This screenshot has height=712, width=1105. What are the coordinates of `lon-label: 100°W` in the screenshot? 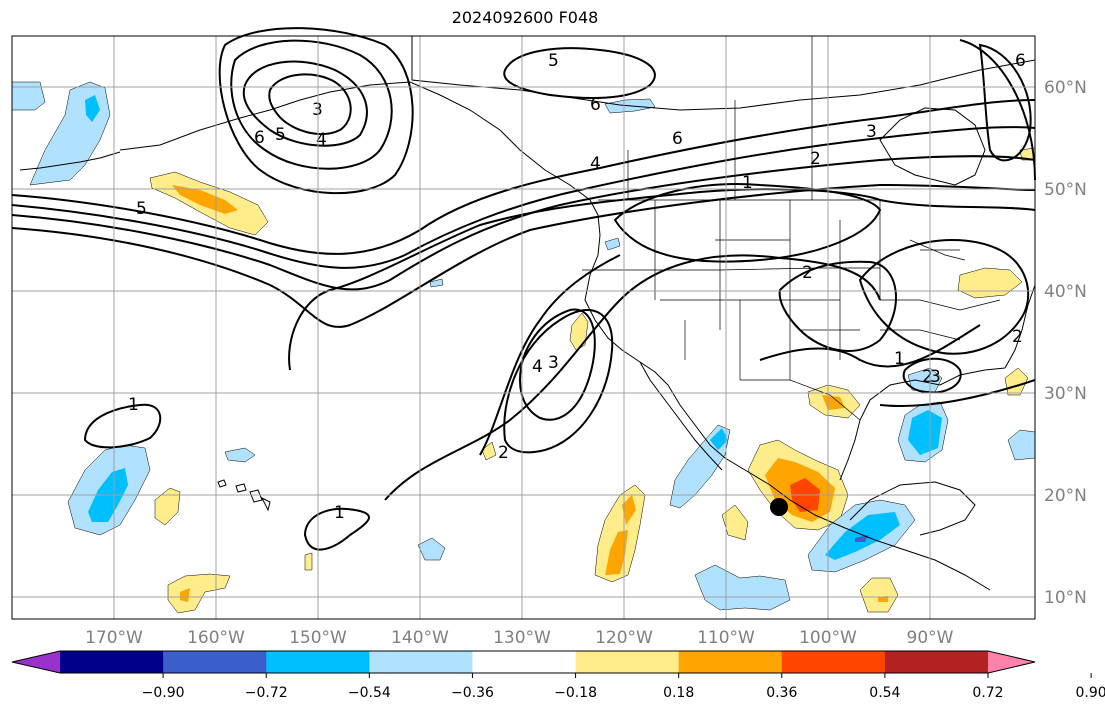 It's located at (828, 638).